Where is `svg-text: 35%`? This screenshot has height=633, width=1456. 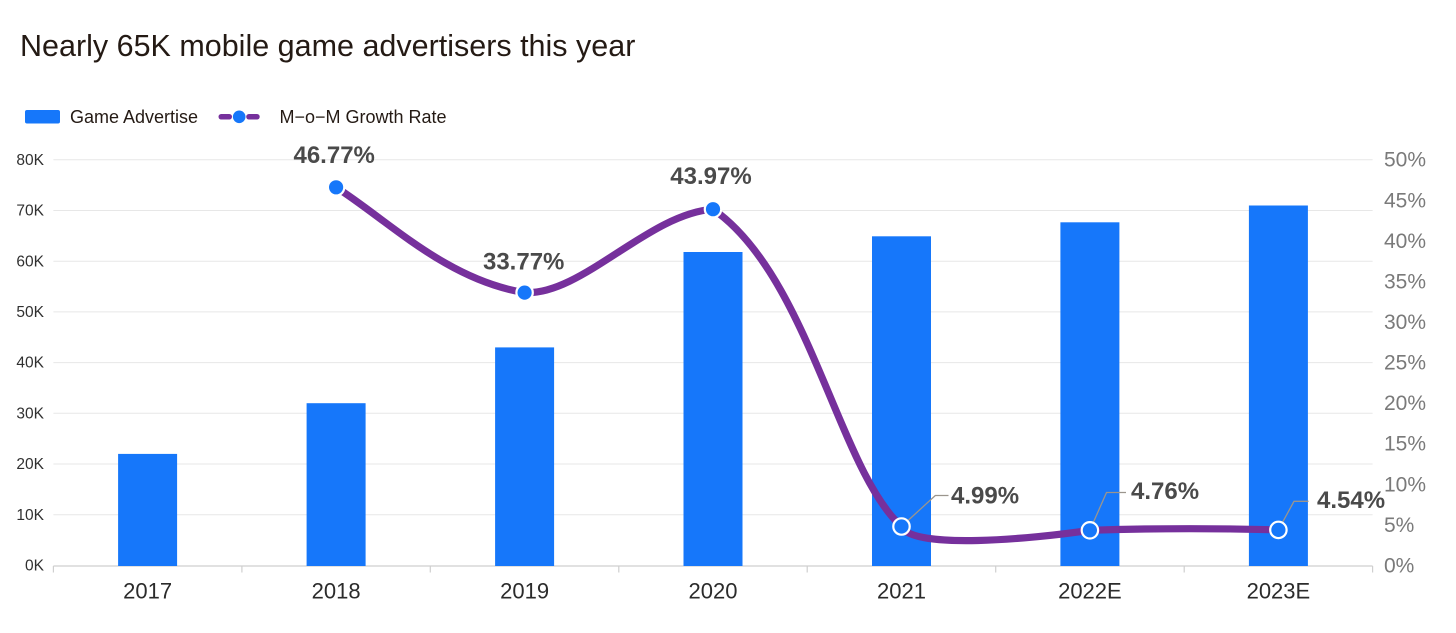
svg-text: 35% is located at coordinates (1405, 281).